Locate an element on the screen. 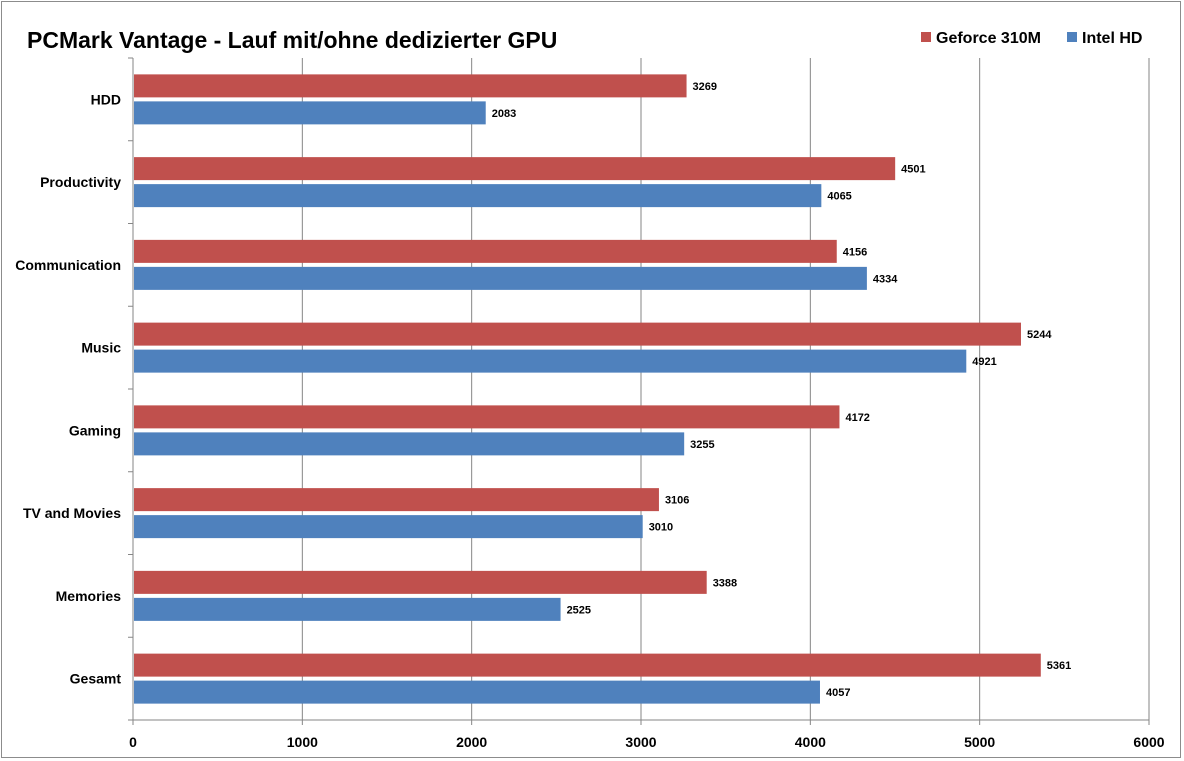 The height and width of the screenshot is (761, 1184). data-label-intel-hd-communication: 4334 is located at coordinates (885, 279).